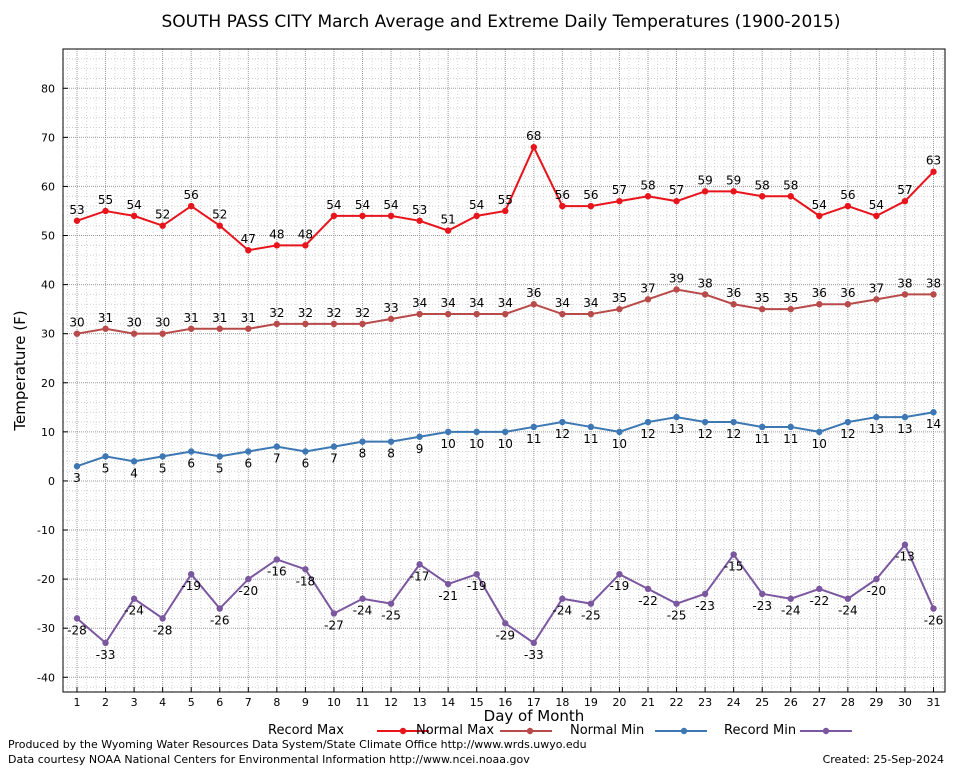 This screenshot has width=954, height=768. Describe the element at coordinates (162, 215) in the screenshot. I see `data-label: 52` at that location.